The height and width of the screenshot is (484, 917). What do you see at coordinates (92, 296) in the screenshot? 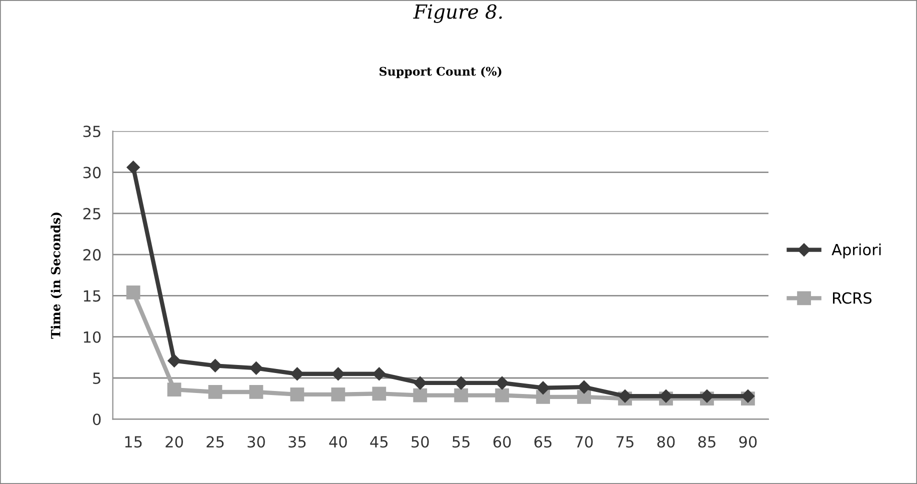
I see `y-tick-label: 15` at bounding box center [92, 296].